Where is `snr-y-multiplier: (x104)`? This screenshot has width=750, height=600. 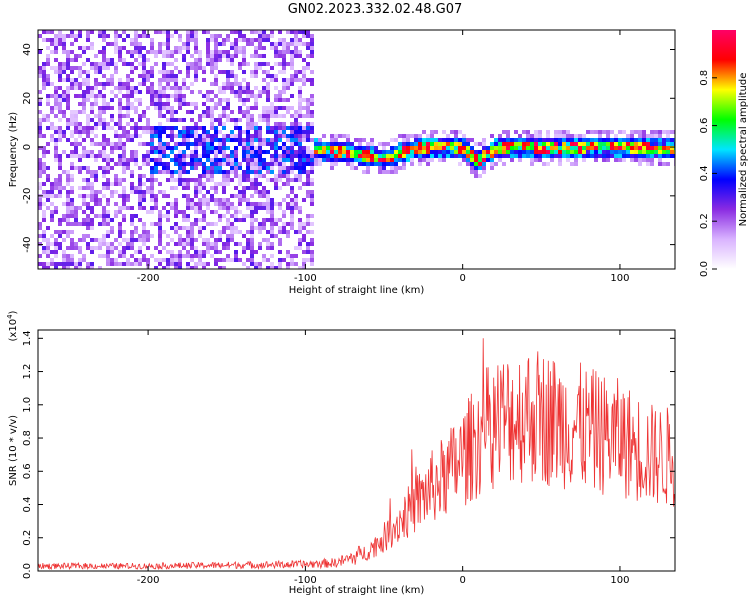
snr-y-multiplier: (x104) is located at coordinates (12, 325).